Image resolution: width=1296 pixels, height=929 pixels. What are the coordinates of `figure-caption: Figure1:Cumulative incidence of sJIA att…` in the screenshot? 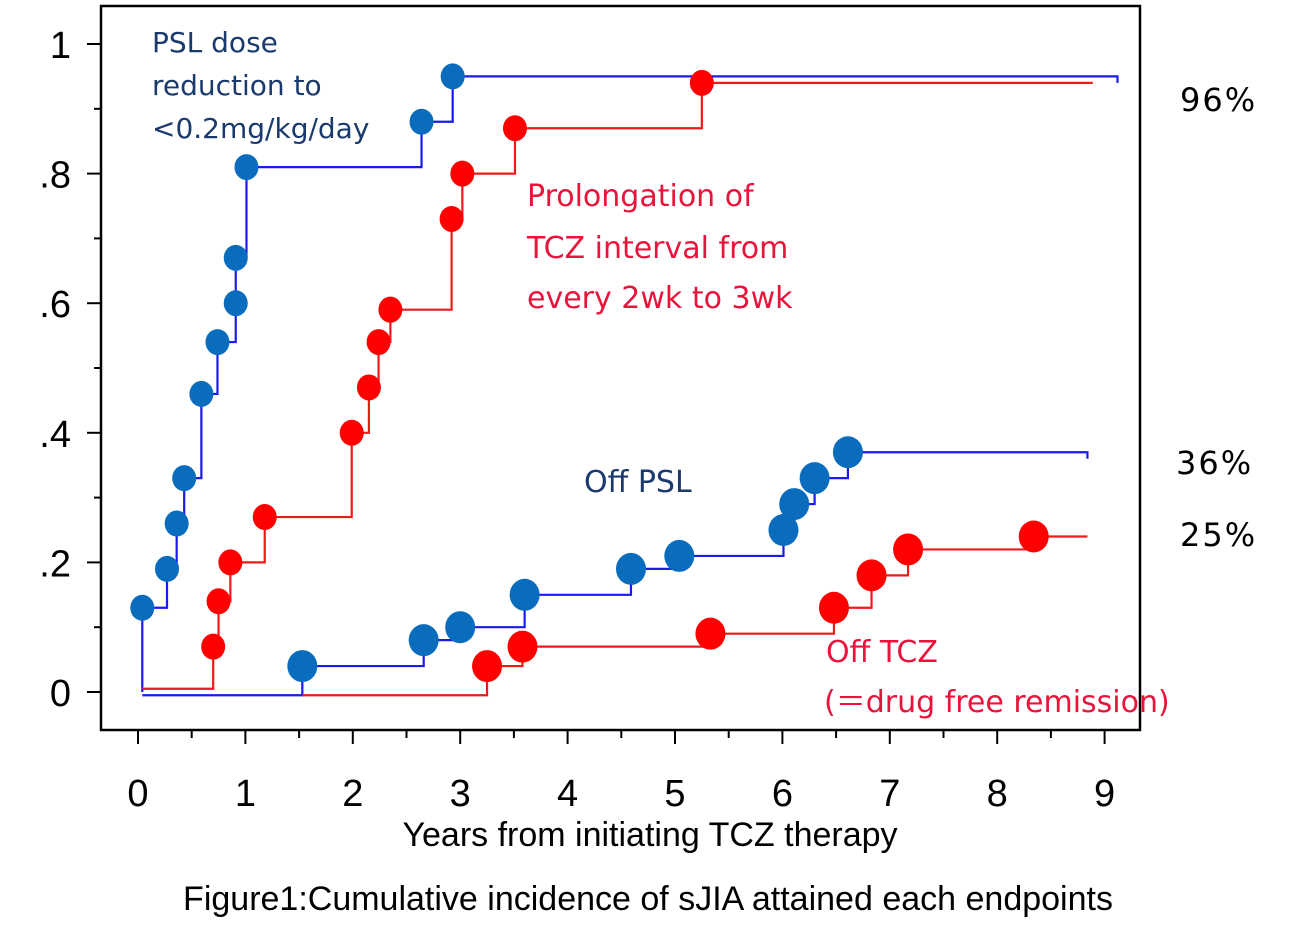 It's located at (648, 899).